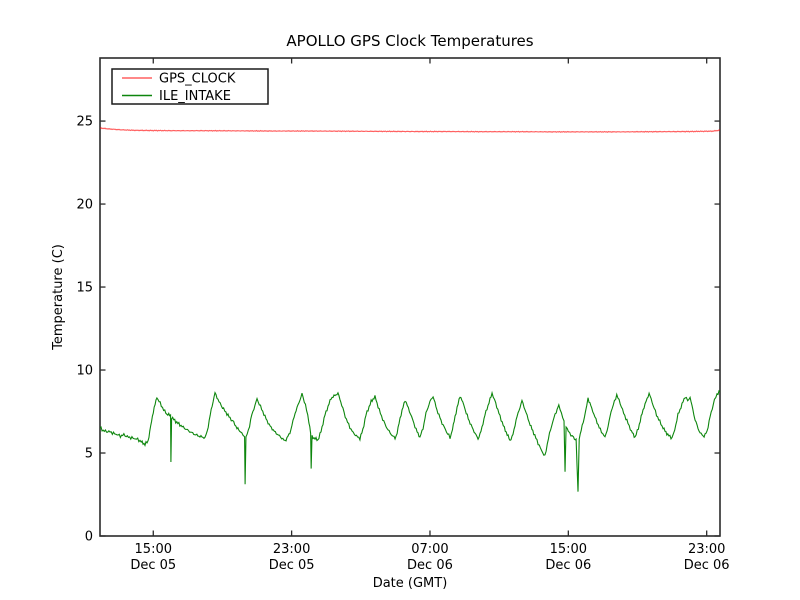 Image resolution: width=800 pixels, height=600 pixels. What do you see at coordinates (410, 583) in the screenshot?
I see `x-axis-label: Date (GMT)` at bounding box center [410, 583].